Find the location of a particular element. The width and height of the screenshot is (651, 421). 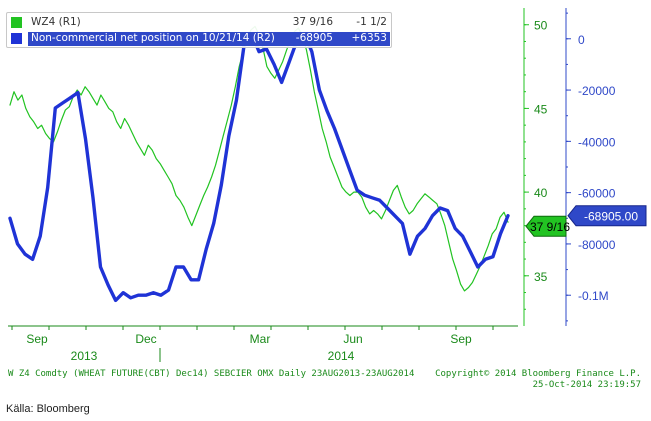

legend-value-wheat: 37 9/16 is located at coordinates (312, 22).